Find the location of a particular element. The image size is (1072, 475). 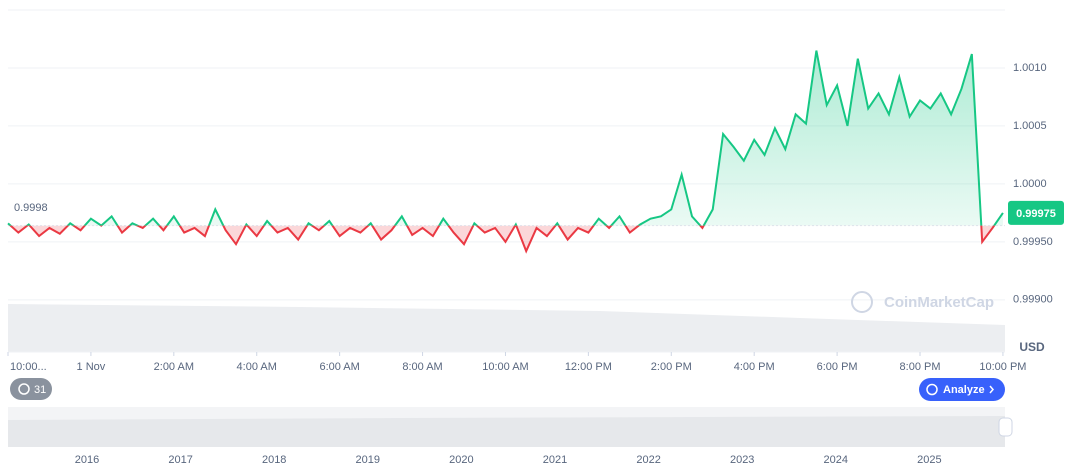

x-tick-label: 4:00 PM is located at coordinates (754, 367).